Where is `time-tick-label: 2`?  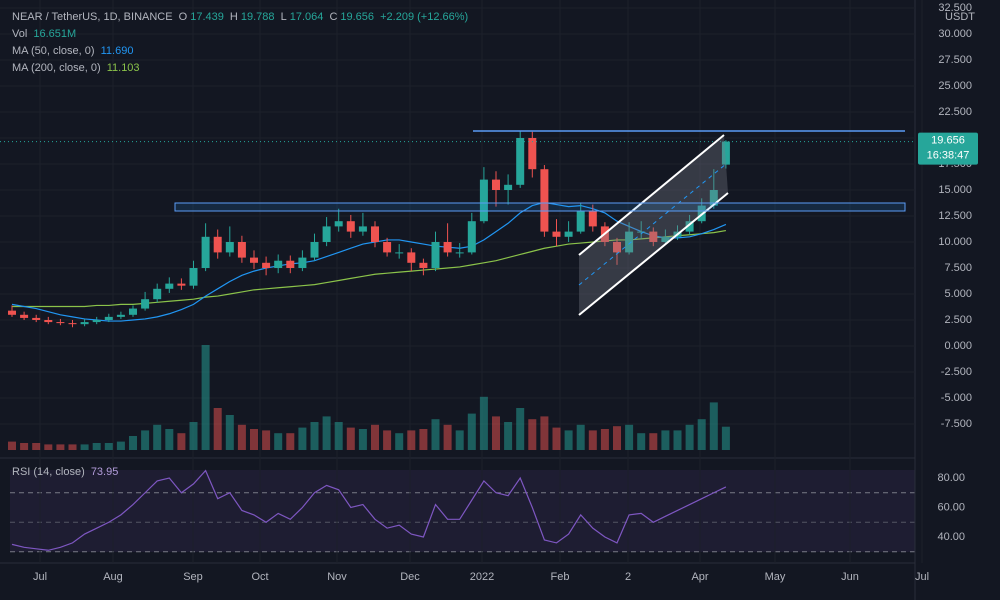 time-tick-label: 2 is located at coordinates (628, 577).